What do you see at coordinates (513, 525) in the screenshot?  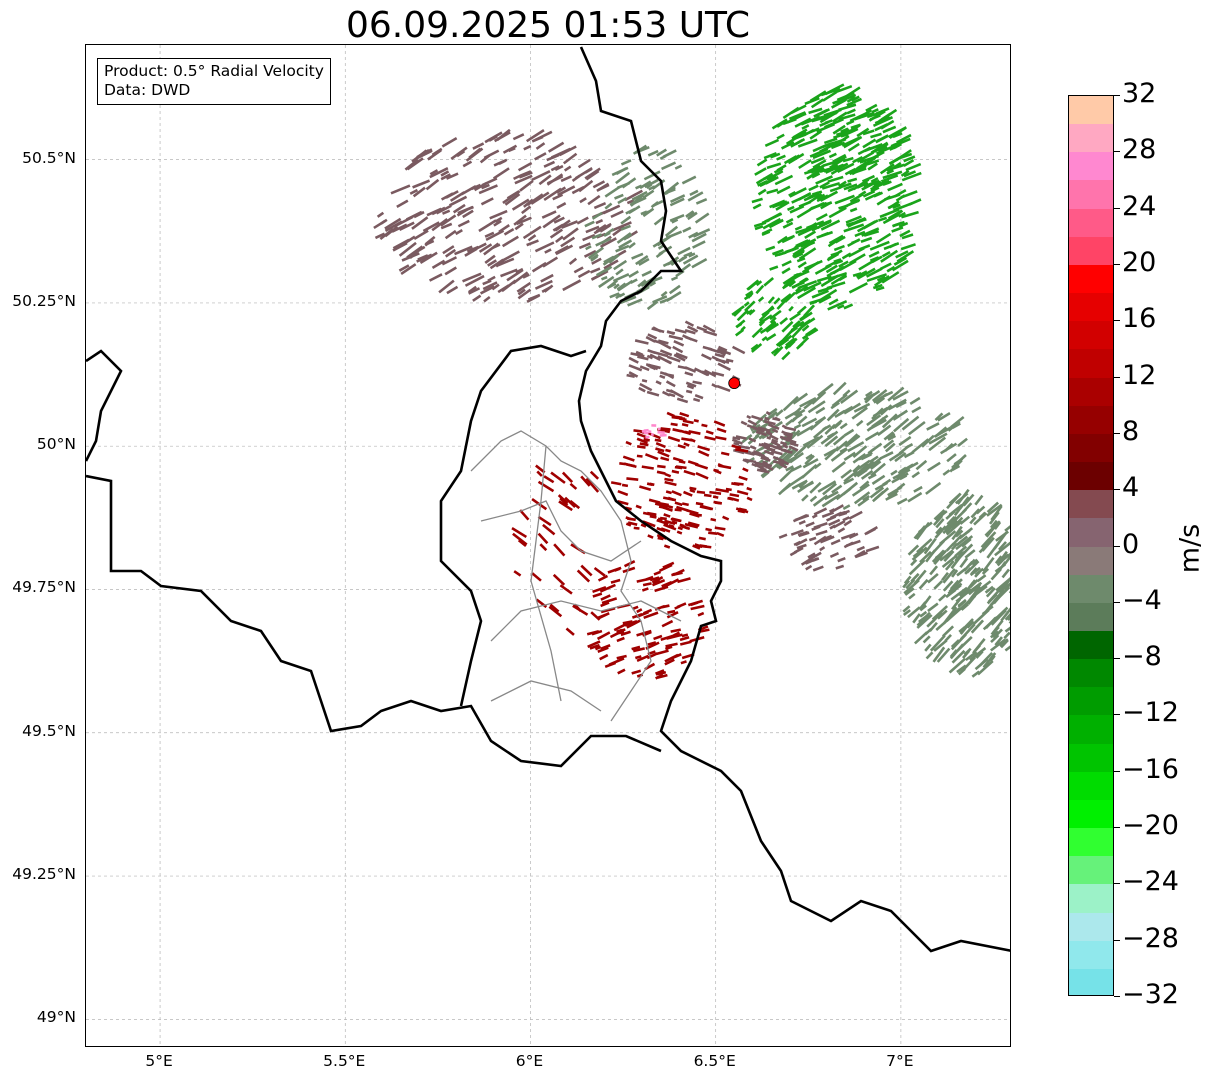 I see `country-border-lu` at bounding box center [513, 525].